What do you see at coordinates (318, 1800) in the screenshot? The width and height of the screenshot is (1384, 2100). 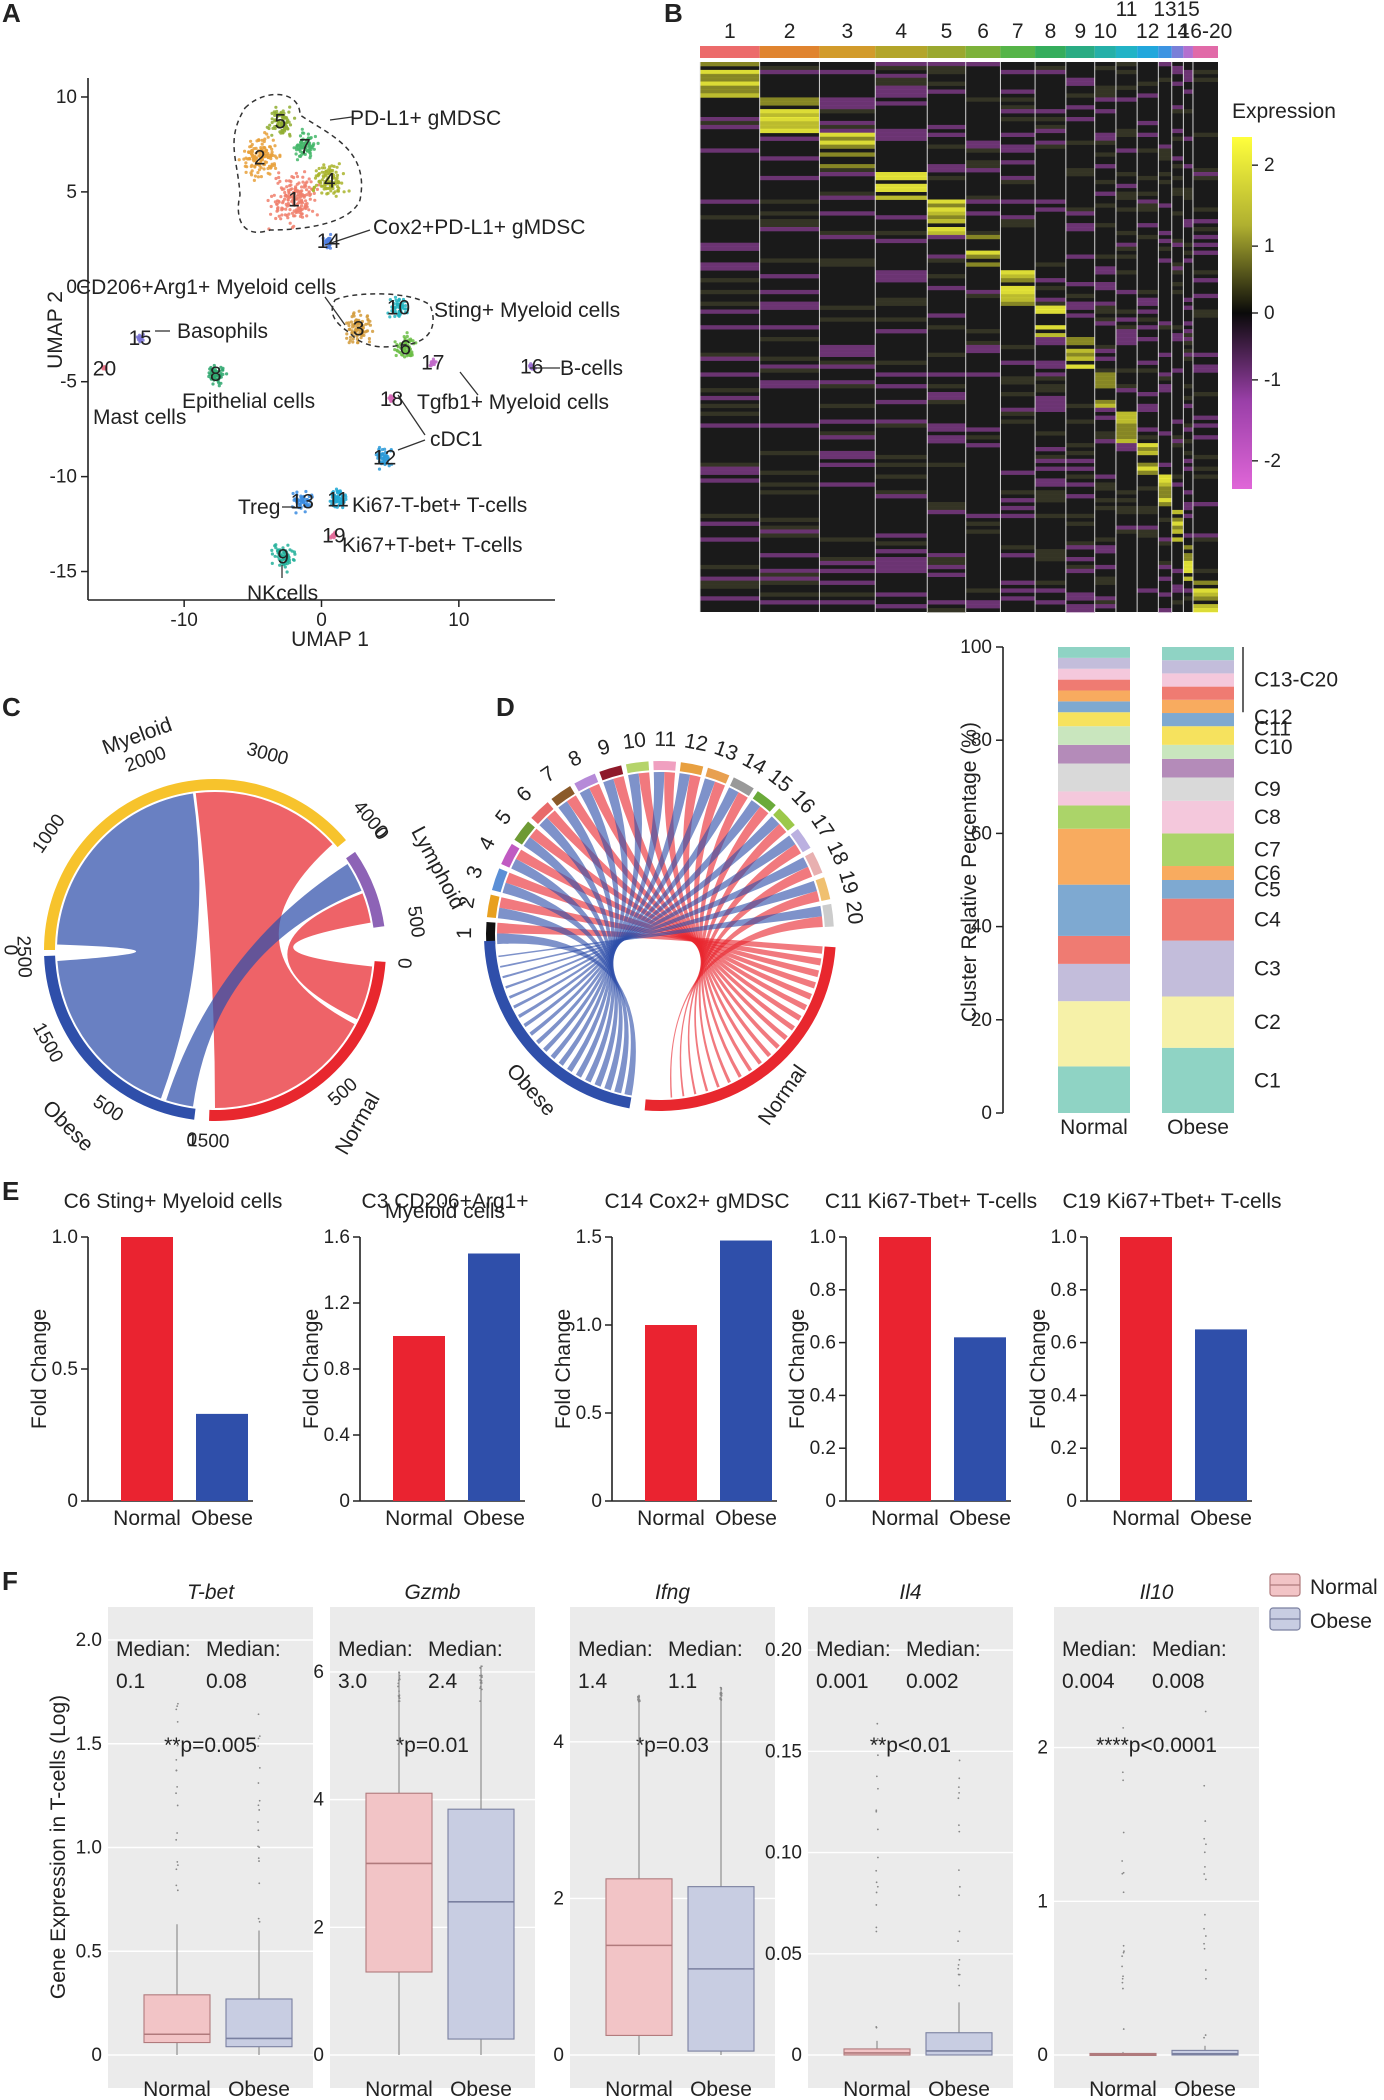 I see `boxplot-ytick-label: 4` at bounding box center [318, 1800].